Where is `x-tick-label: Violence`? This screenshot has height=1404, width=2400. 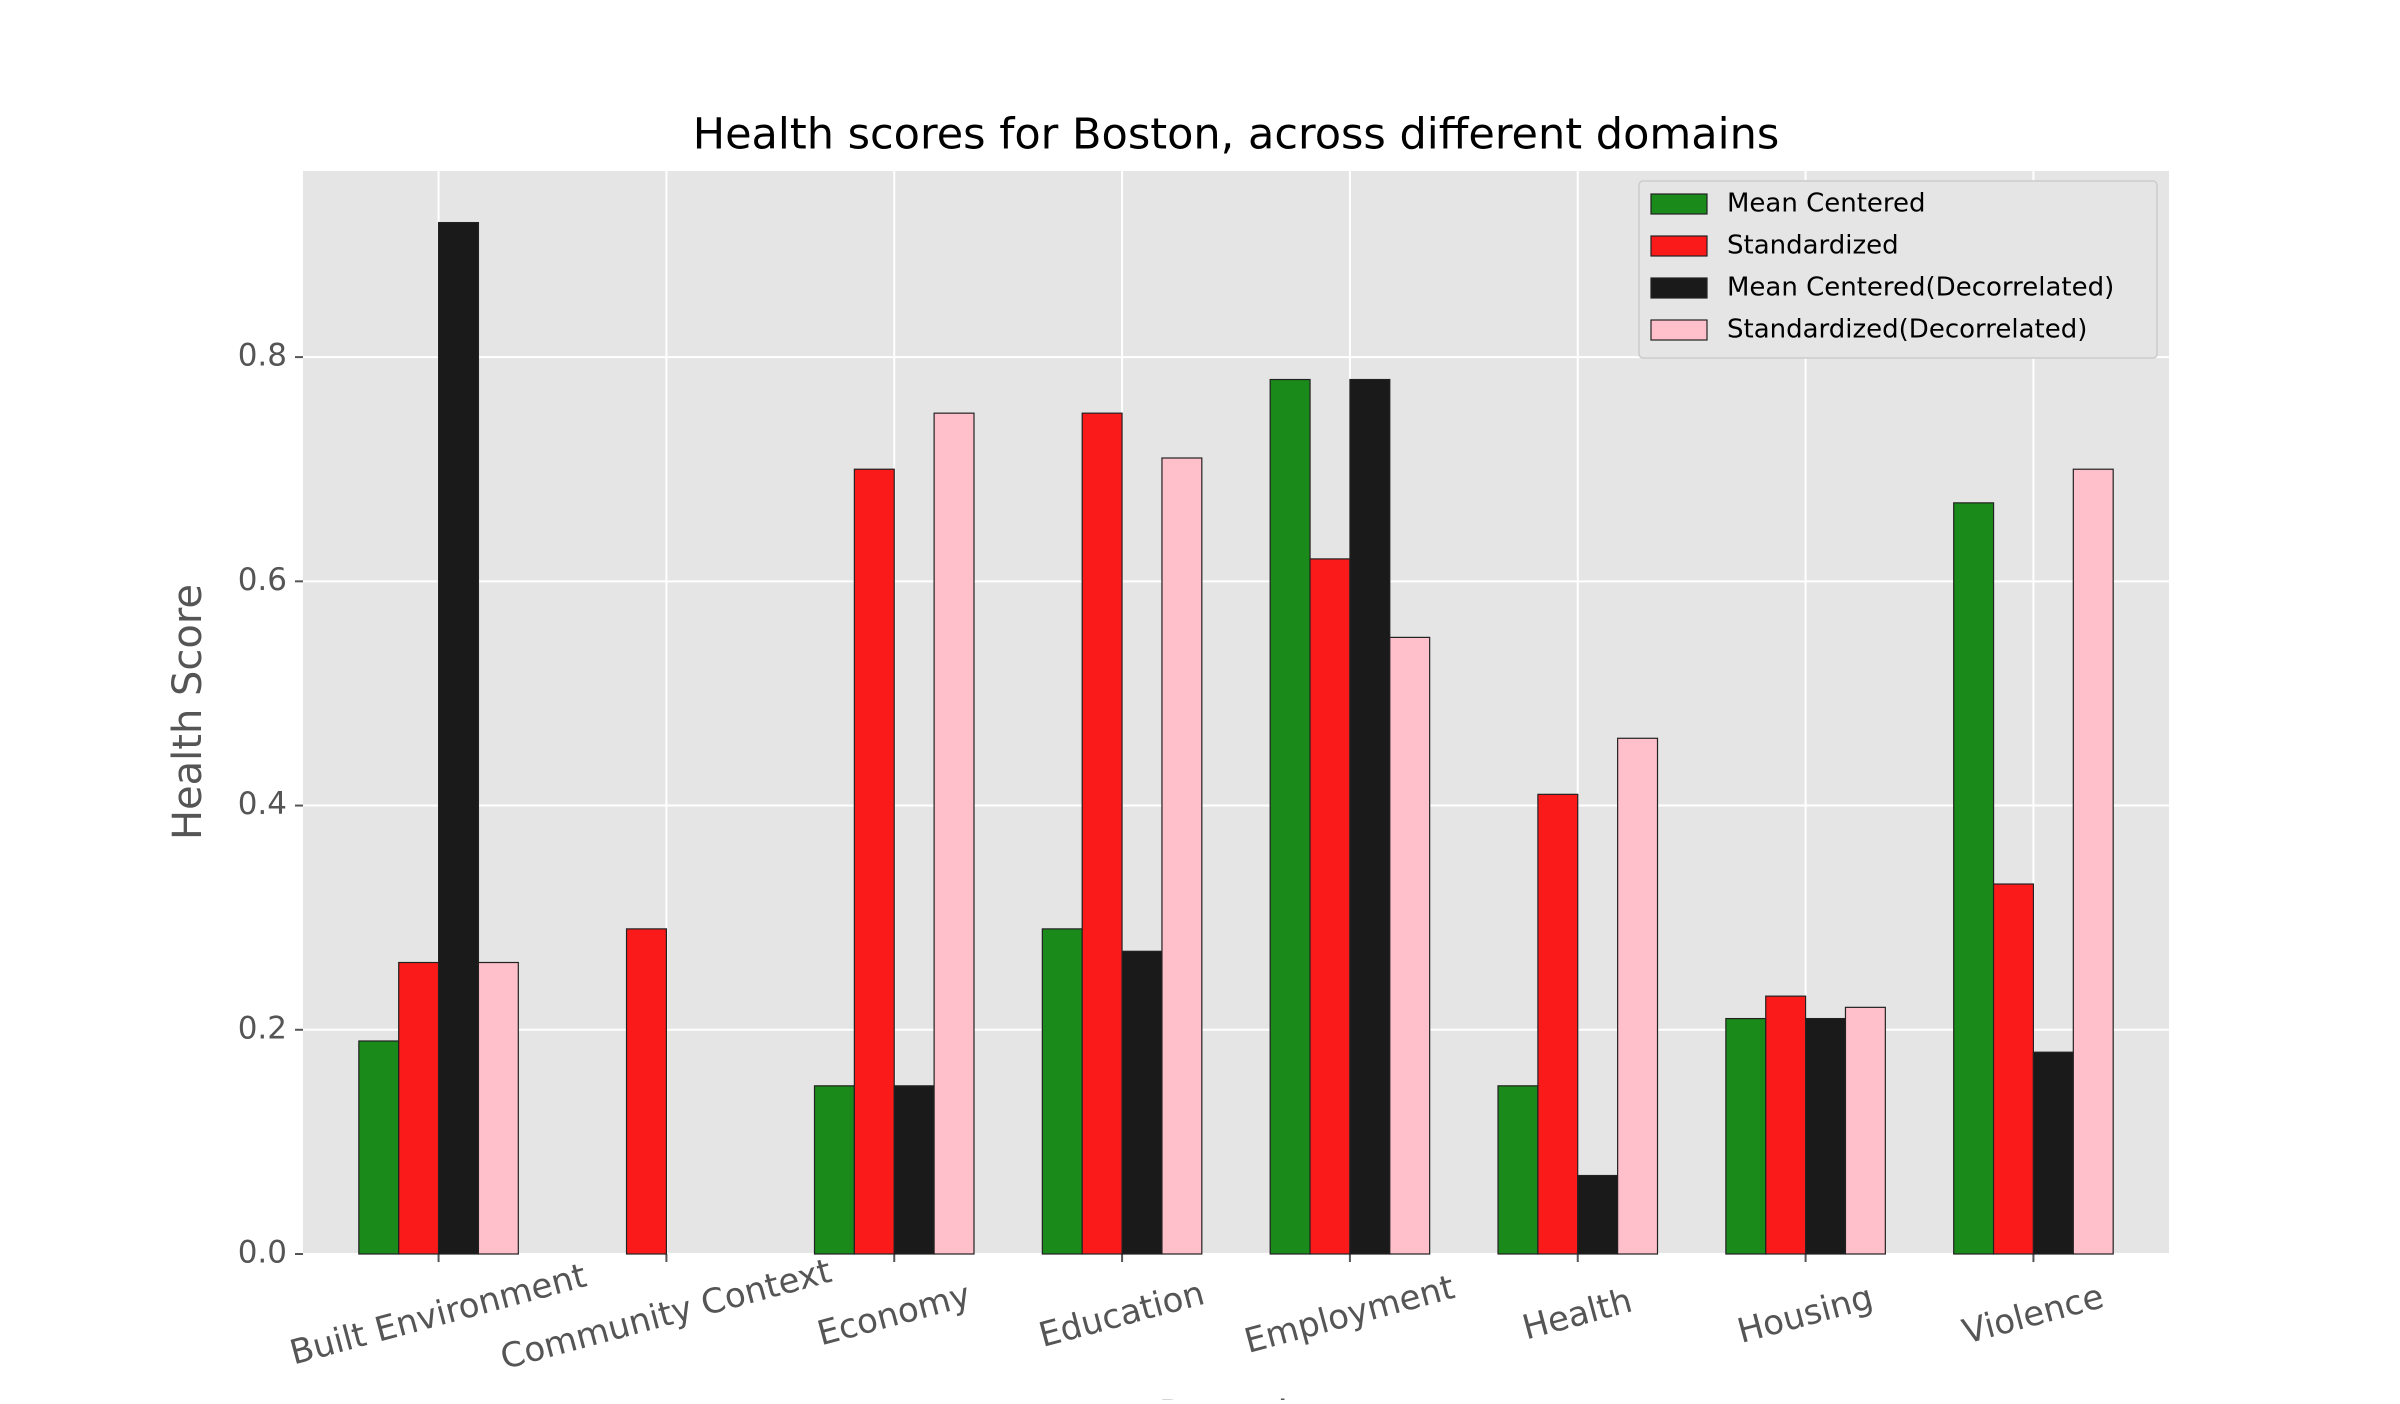
x-tick-label: Violence is located at coordinates (2033, 1315).